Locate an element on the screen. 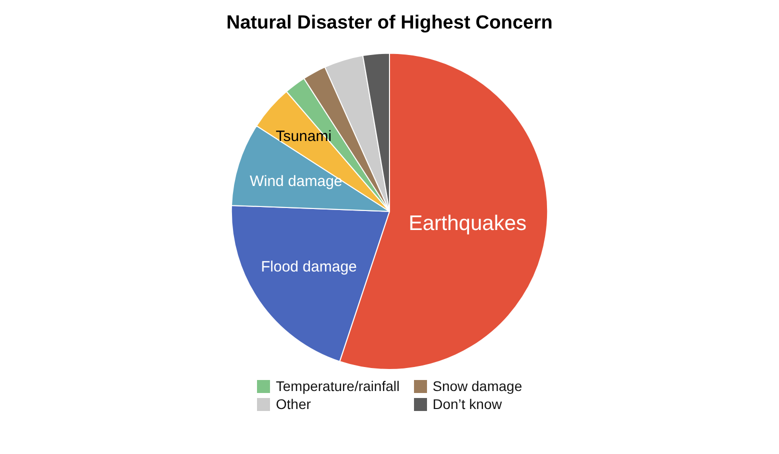  slice-label: Flood damage is located at coordinates (309, 267).